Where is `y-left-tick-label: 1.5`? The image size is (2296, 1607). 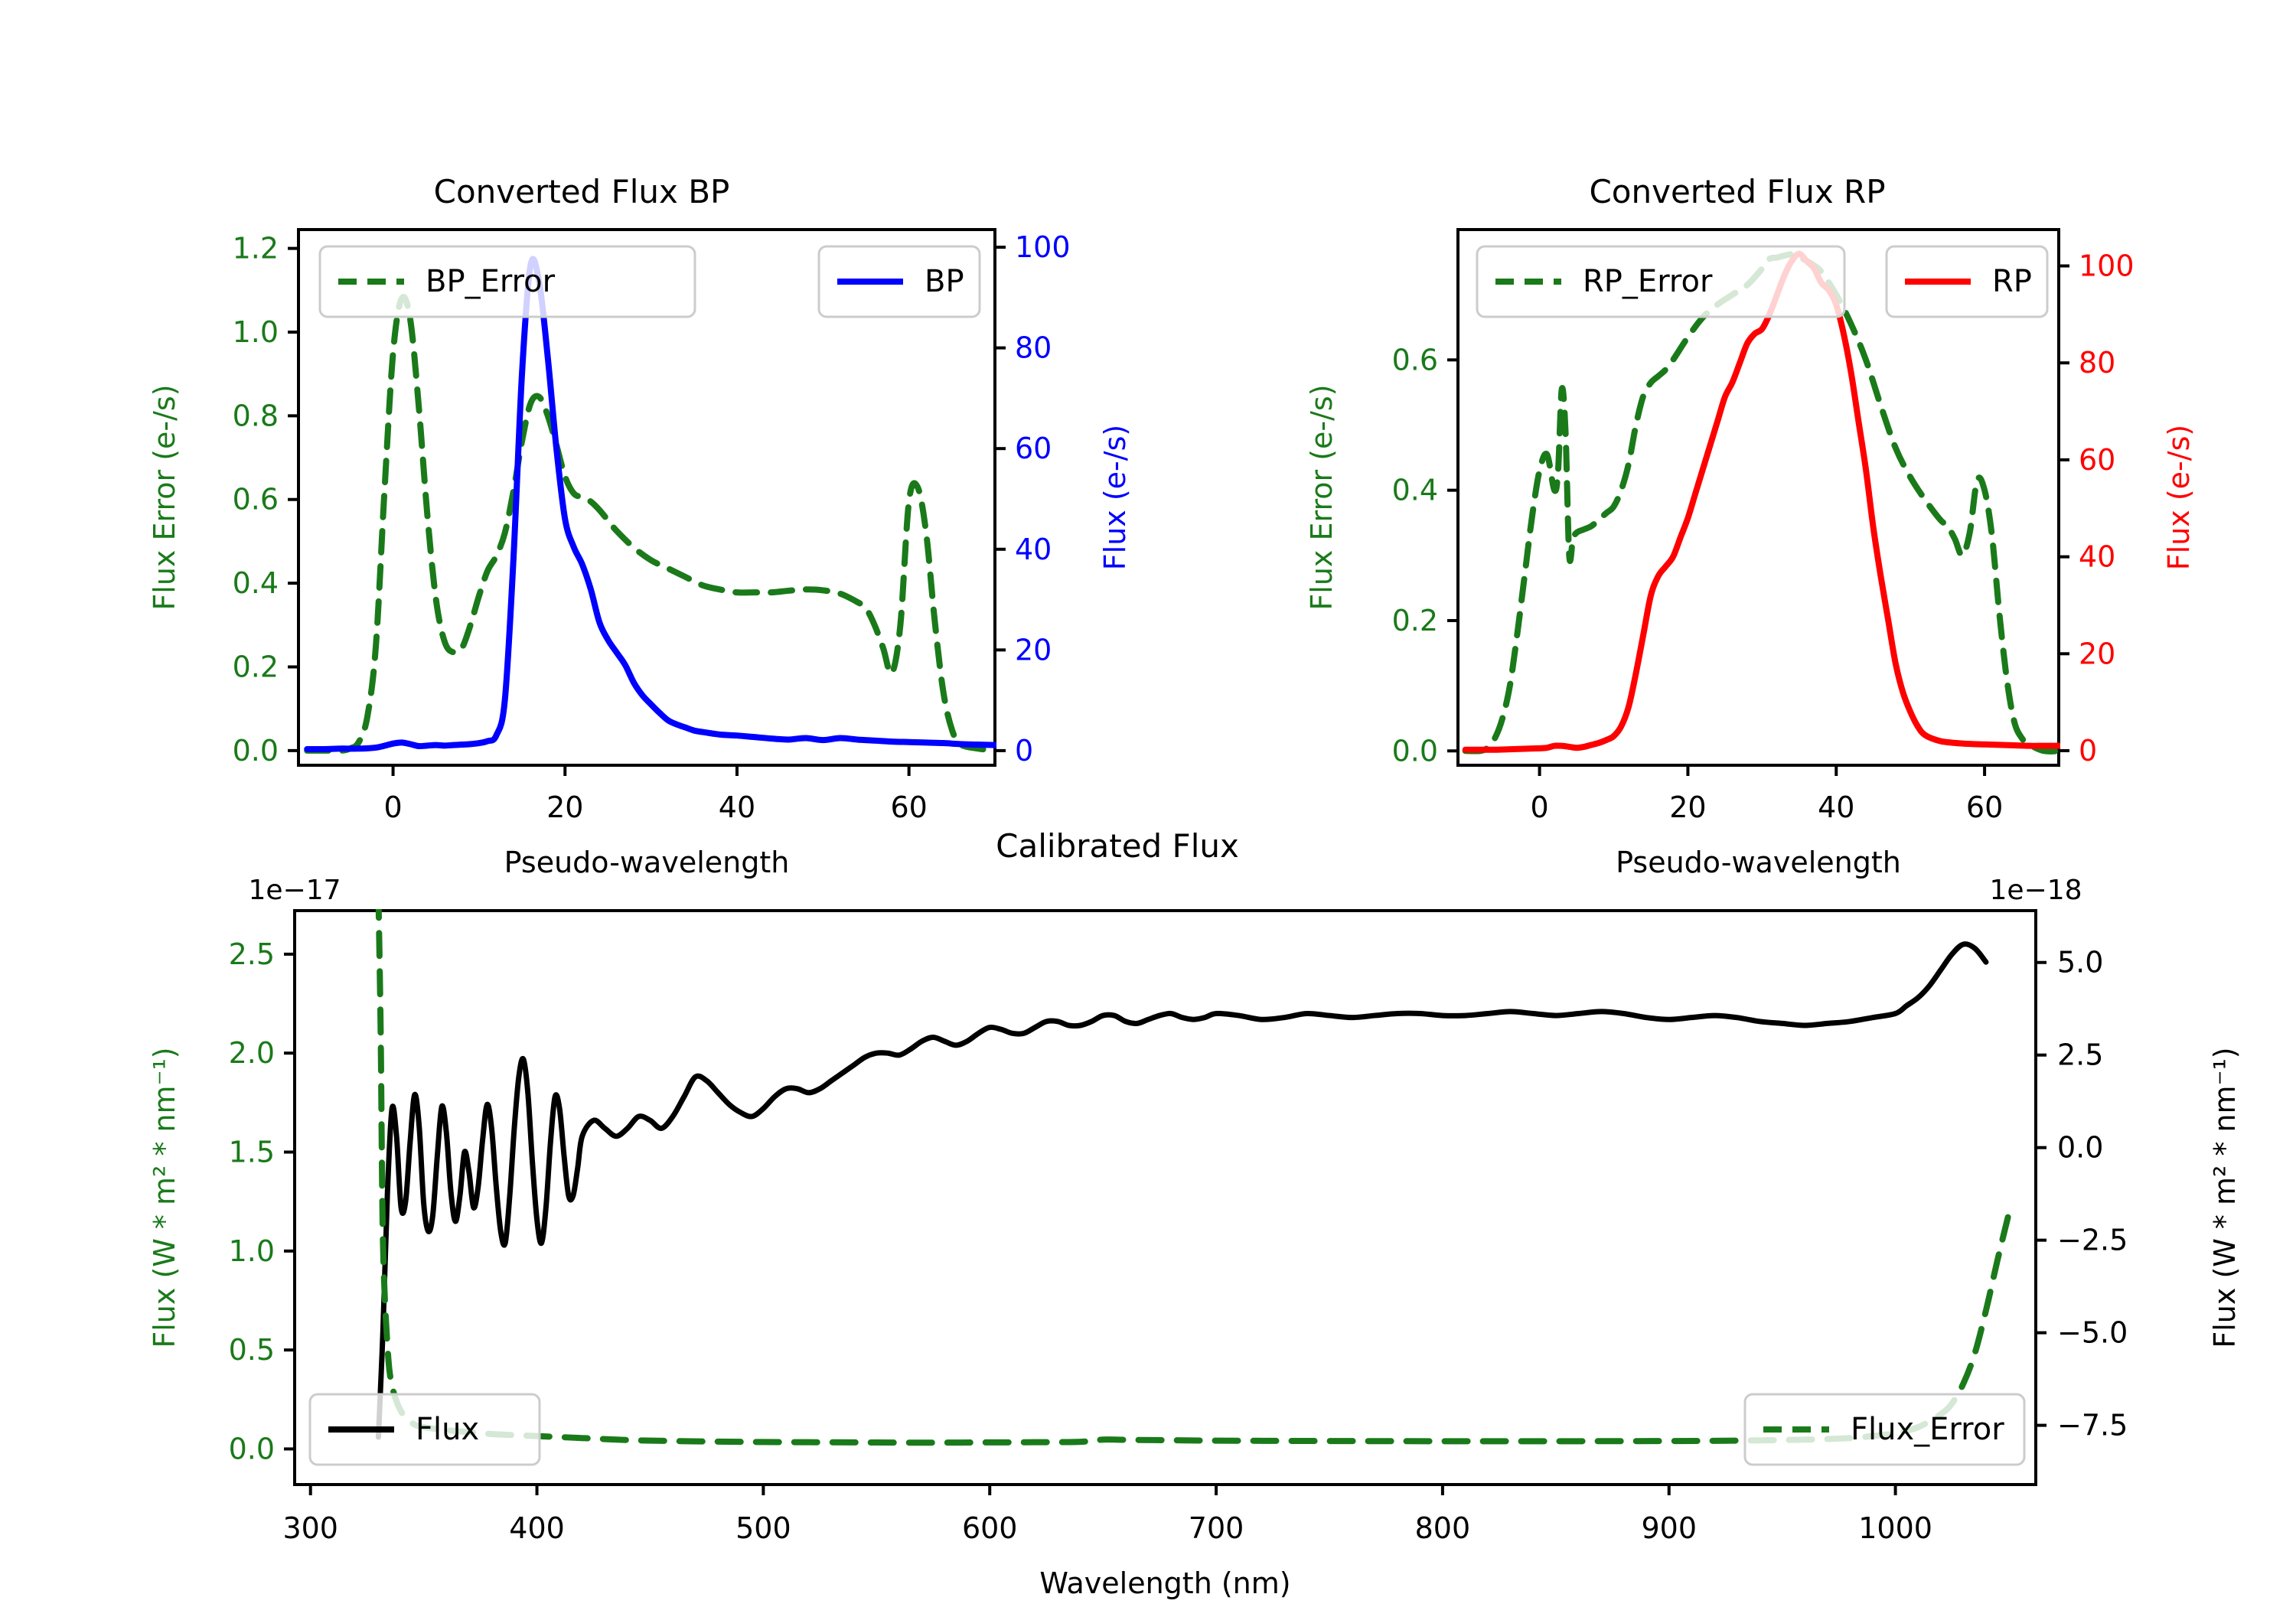
y-left-tick-label: 1.5 is located at coordinates (252, 1152).